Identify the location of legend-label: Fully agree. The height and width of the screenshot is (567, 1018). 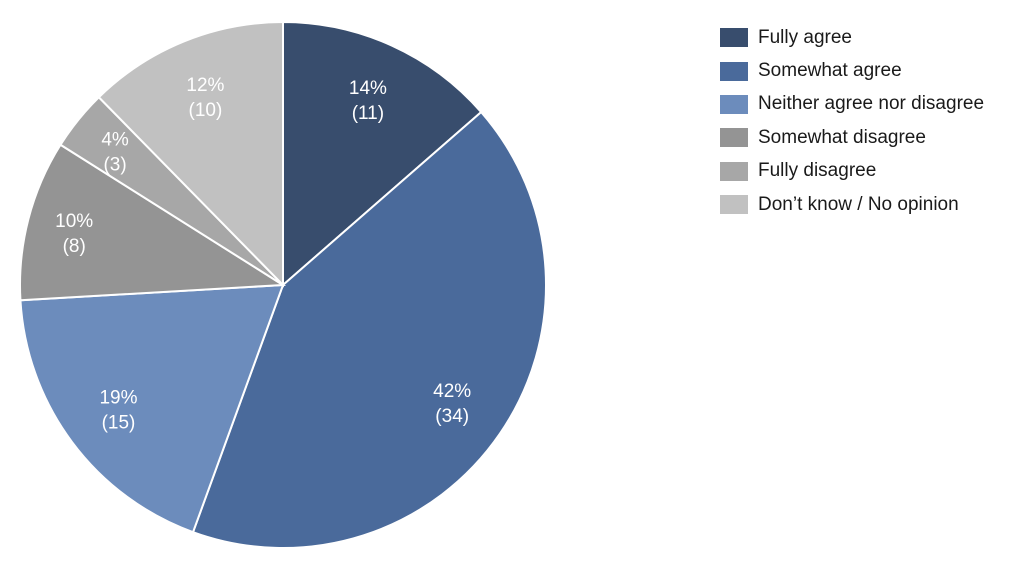
(805, 37).